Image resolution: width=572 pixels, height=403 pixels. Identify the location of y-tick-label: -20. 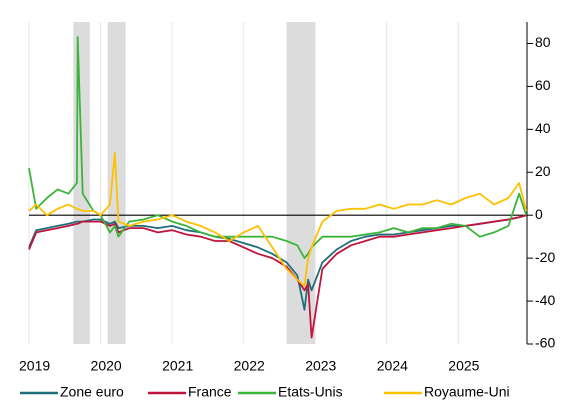
(545, 257).